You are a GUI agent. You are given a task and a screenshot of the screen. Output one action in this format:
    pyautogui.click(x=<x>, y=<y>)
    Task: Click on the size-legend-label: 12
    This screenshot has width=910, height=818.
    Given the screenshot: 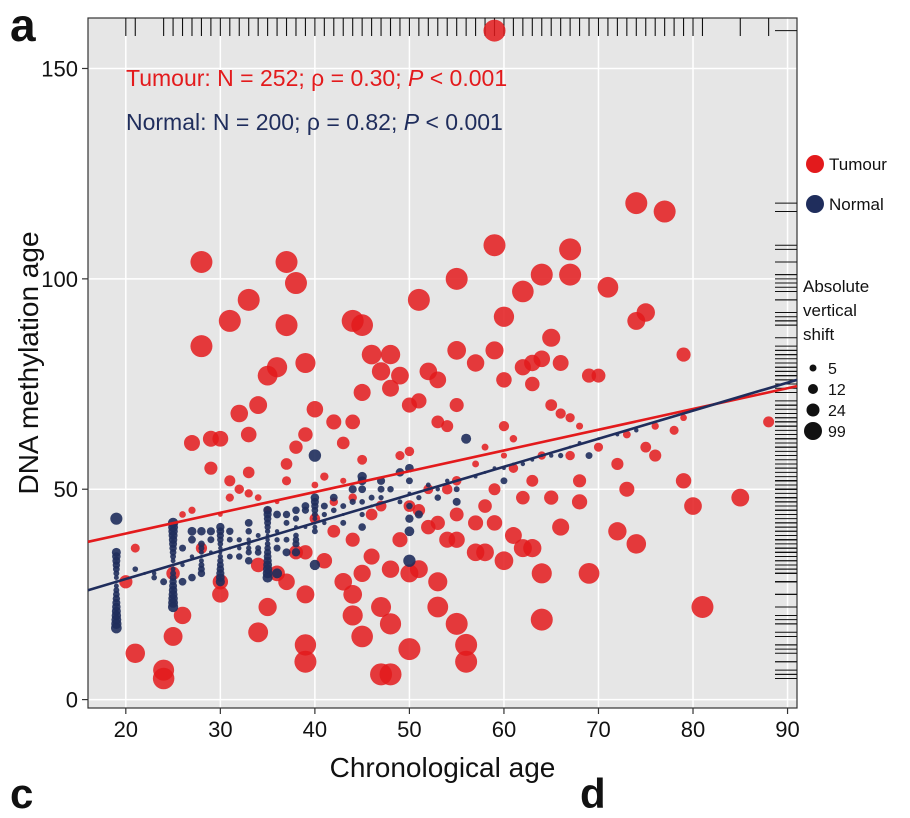 What is the action you would take?
    pyautogui.click(x=837, y=390)
    